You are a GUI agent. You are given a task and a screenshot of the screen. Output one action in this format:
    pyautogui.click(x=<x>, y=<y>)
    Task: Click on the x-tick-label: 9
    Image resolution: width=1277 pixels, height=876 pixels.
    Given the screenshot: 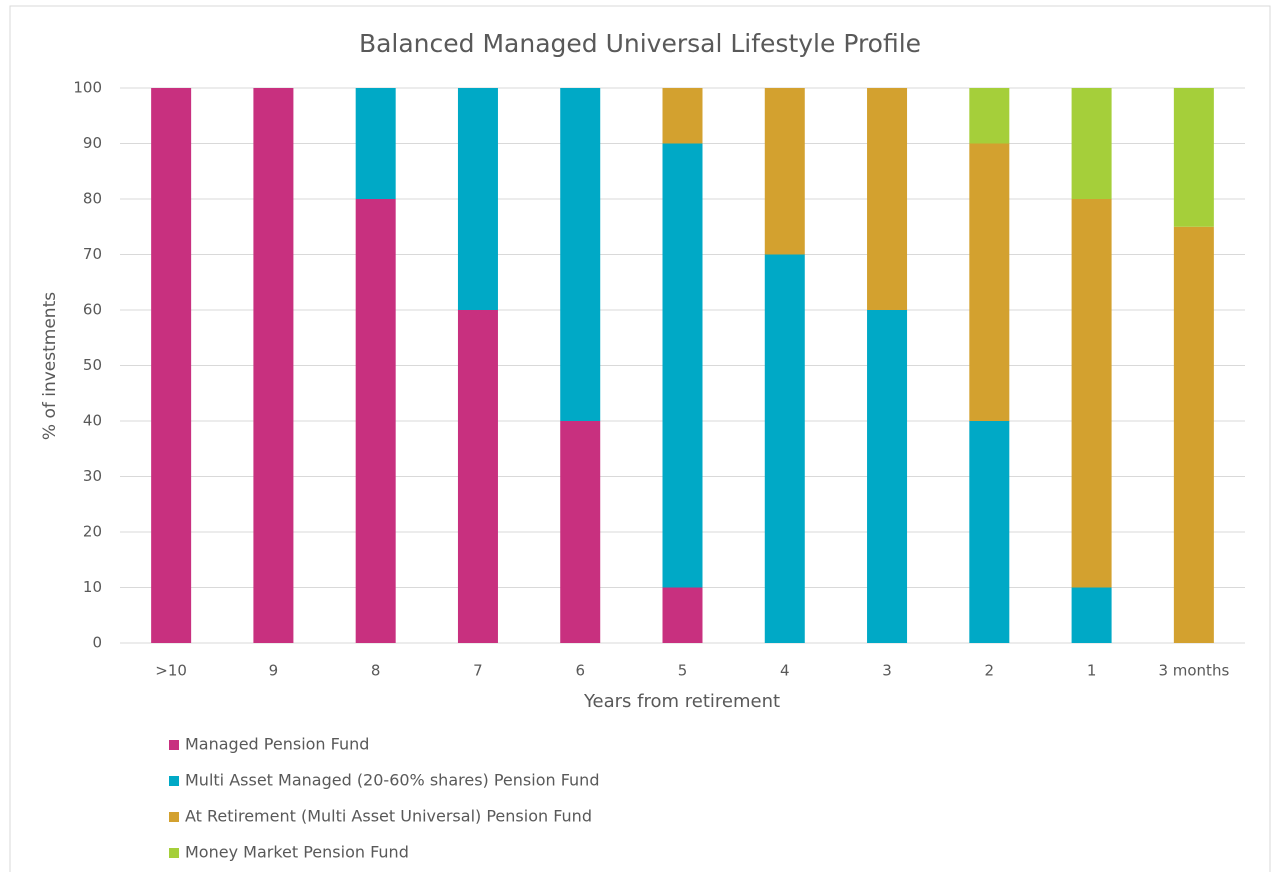 What is the action you would take?
    pyautogui.click(x=274, y=671)
    